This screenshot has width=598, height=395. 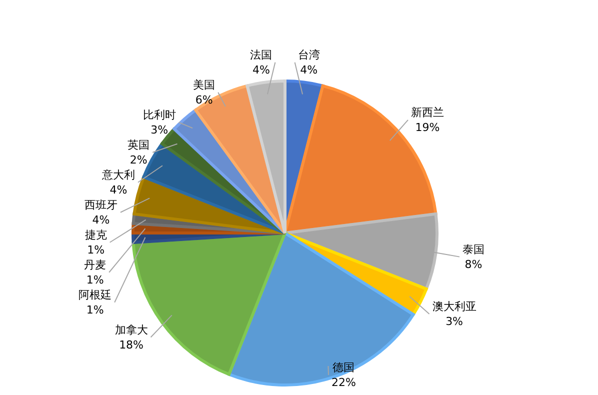 What do you see at coordinates (427, 112) in the screenshot?
I see `slice-label: 新西兰` at bounding box center [427, 112].